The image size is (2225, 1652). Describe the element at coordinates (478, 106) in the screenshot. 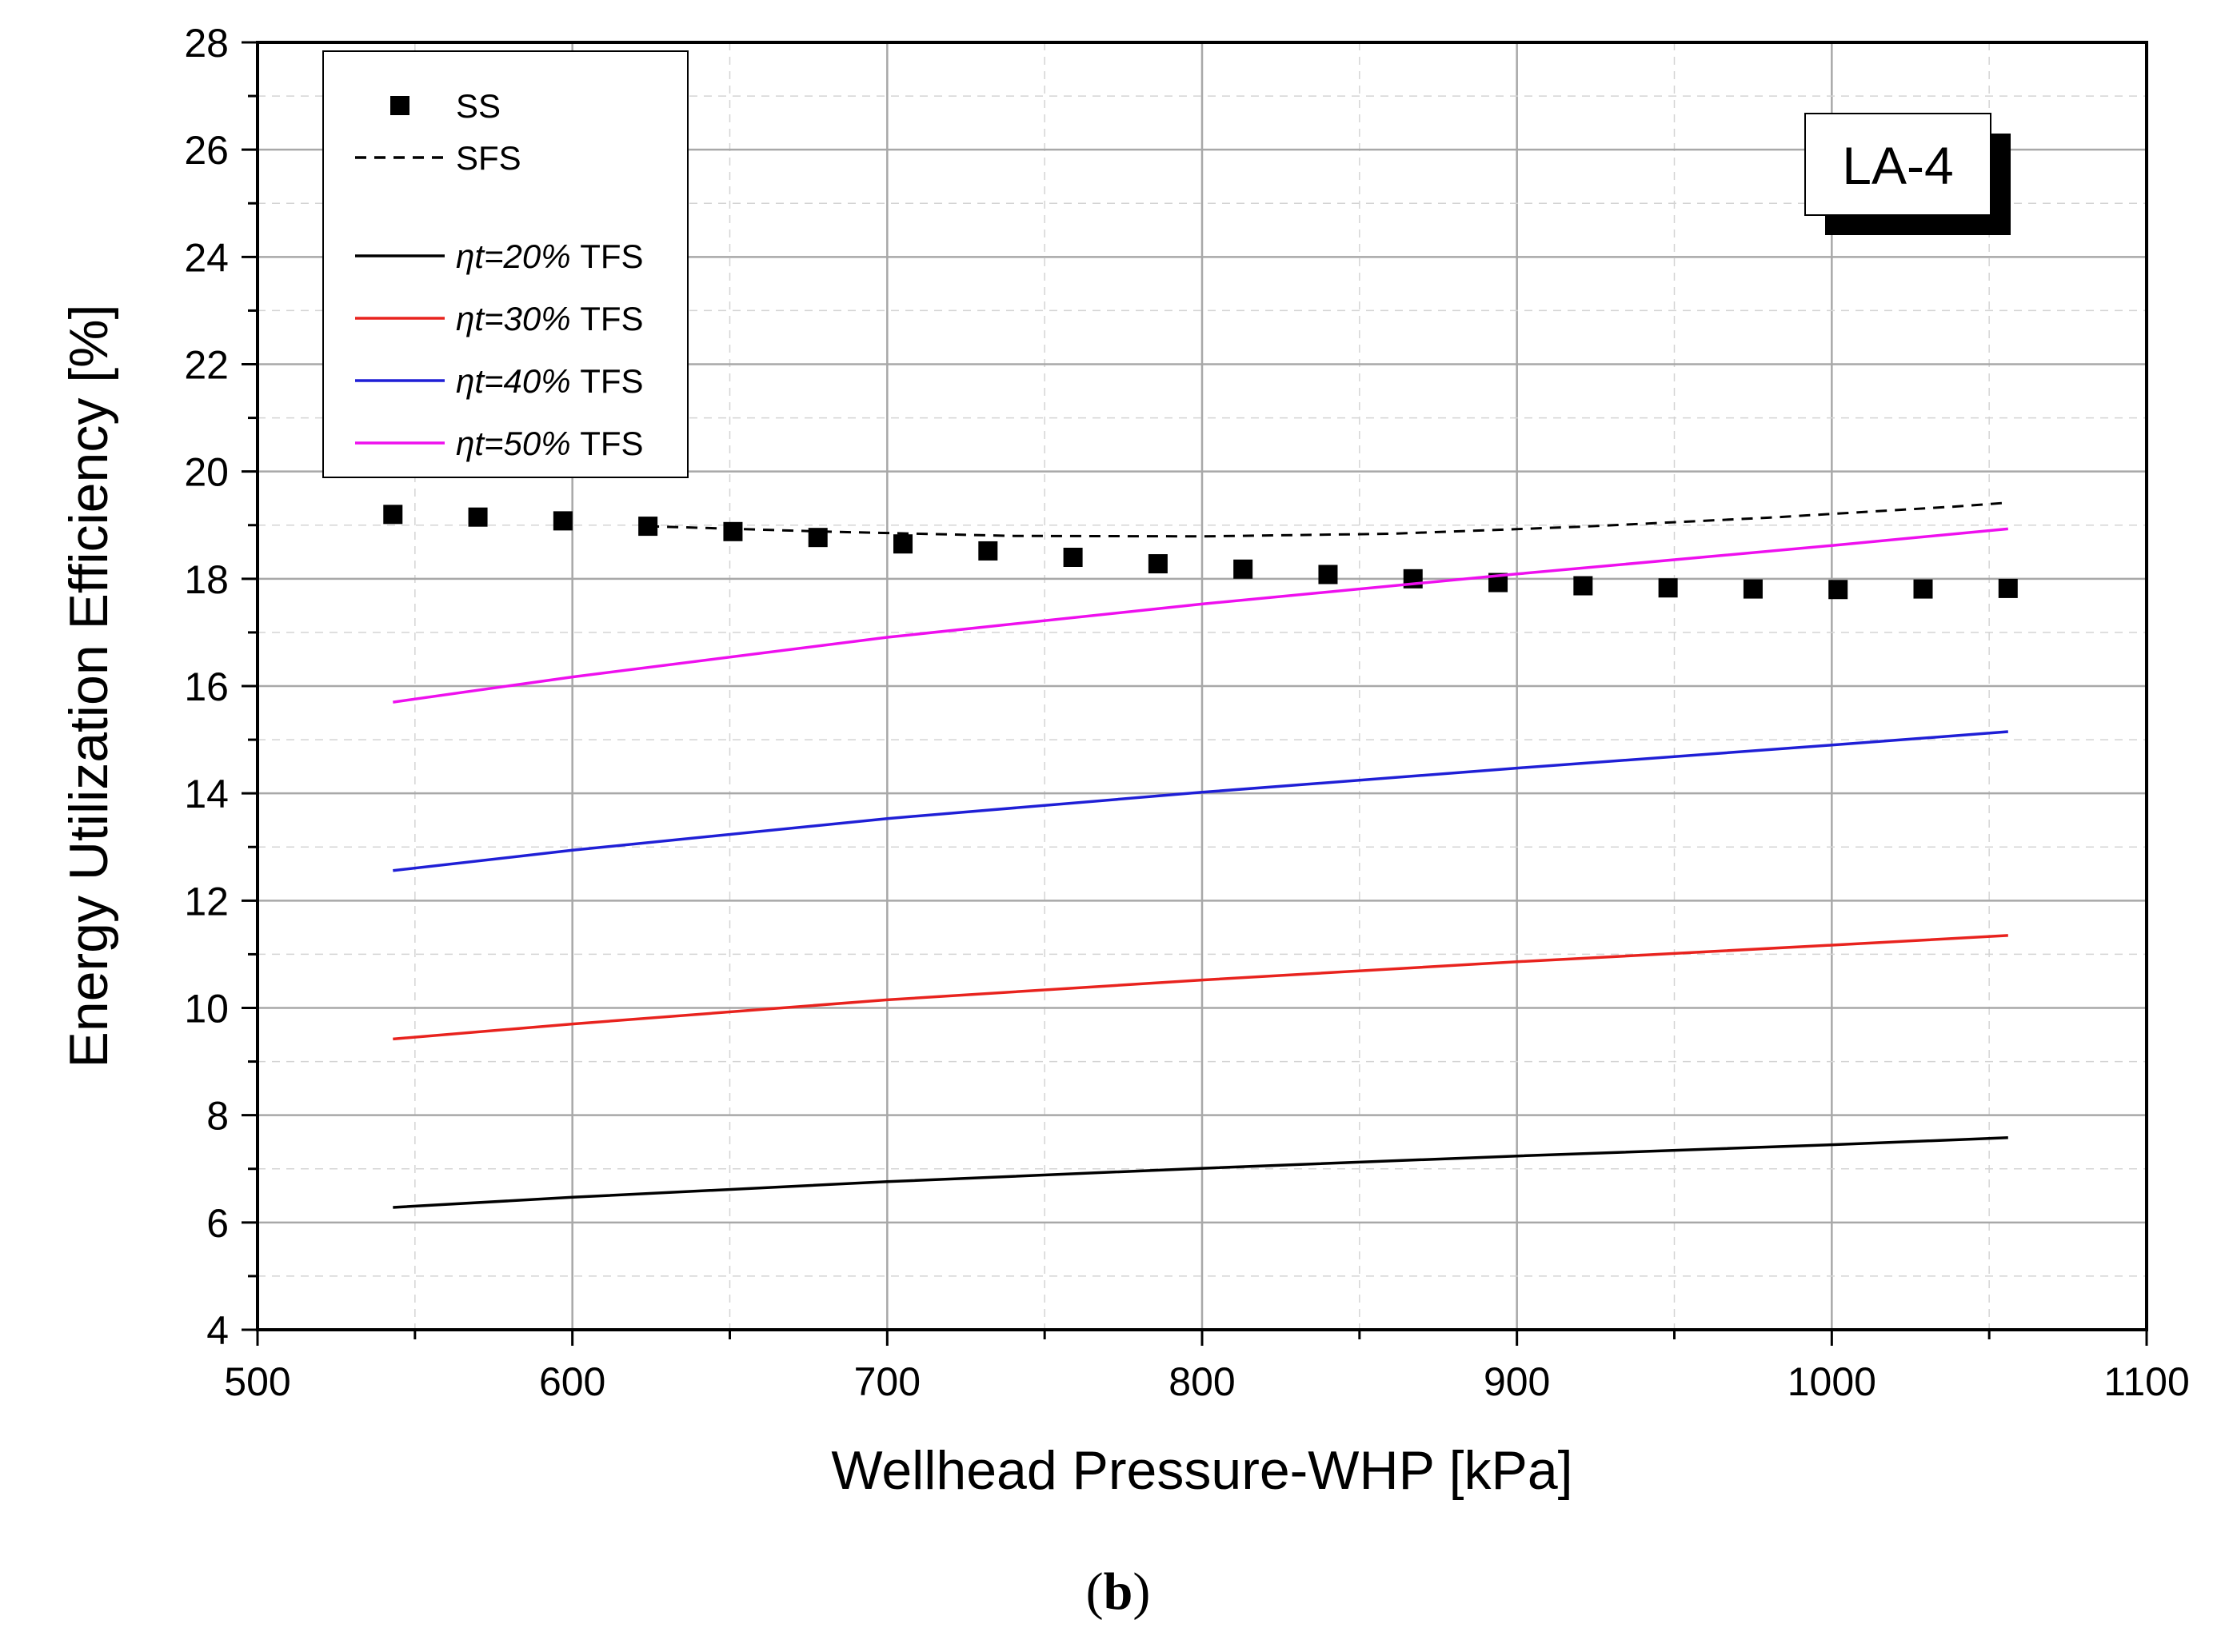

I see `legend-label: SS` at that location.